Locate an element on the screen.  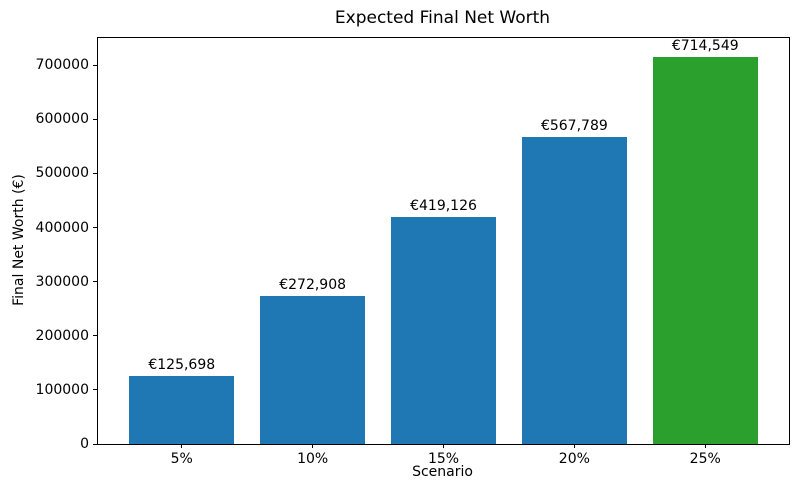
bar-value-label: €567,789 is located at coordinates (574, 125).